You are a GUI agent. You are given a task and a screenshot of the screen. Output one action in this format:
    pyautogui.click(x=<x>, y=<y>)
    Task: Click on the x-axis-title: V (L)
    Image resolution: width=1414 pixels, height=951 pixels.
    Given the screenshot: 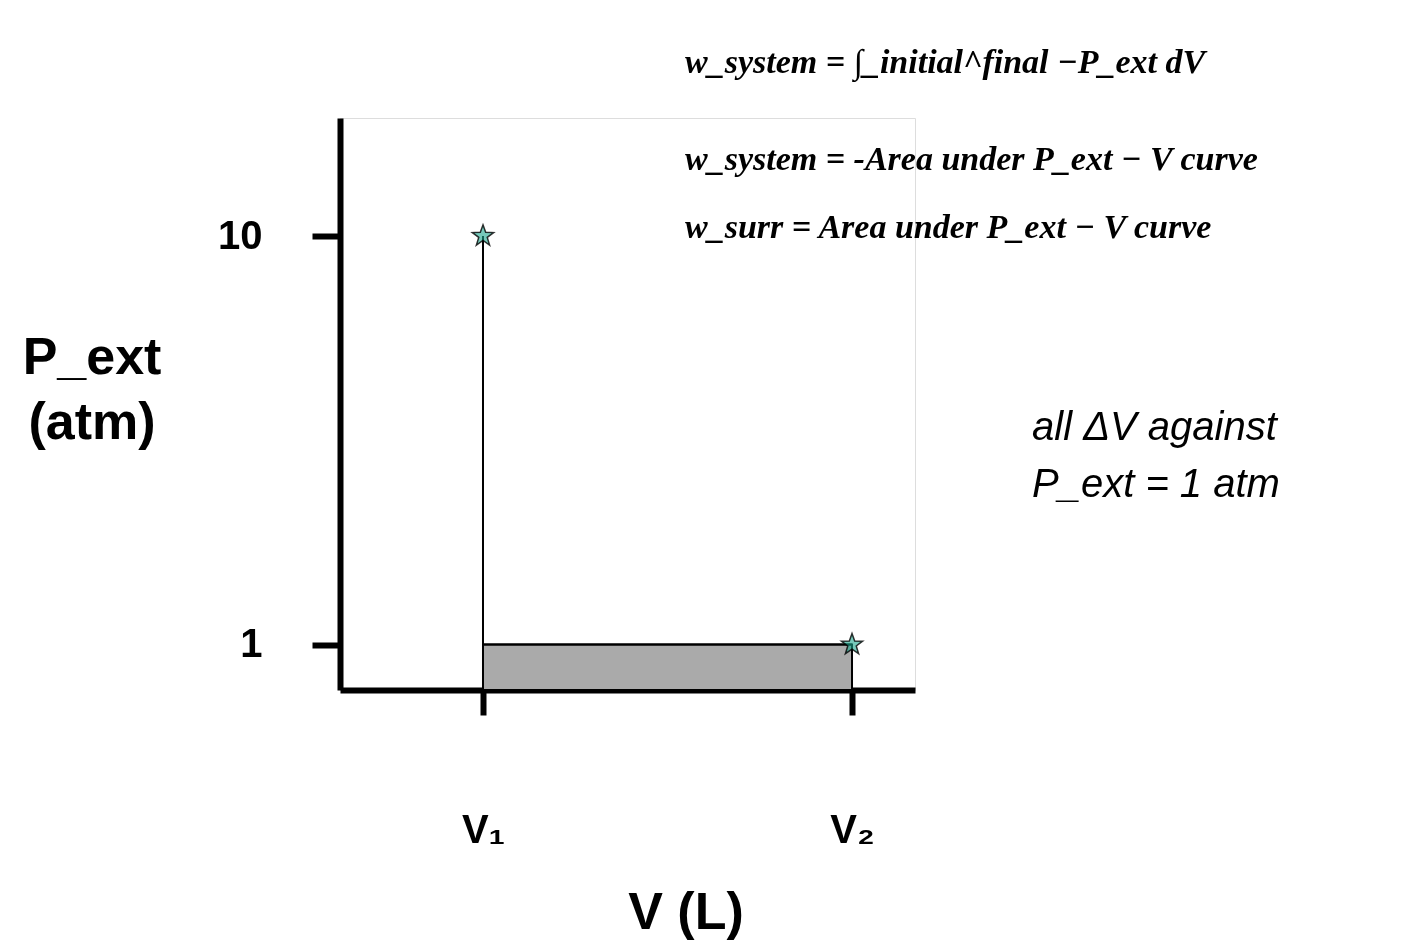 What is the action you would take?
    pyautogui.click(x=686, y=911)
    